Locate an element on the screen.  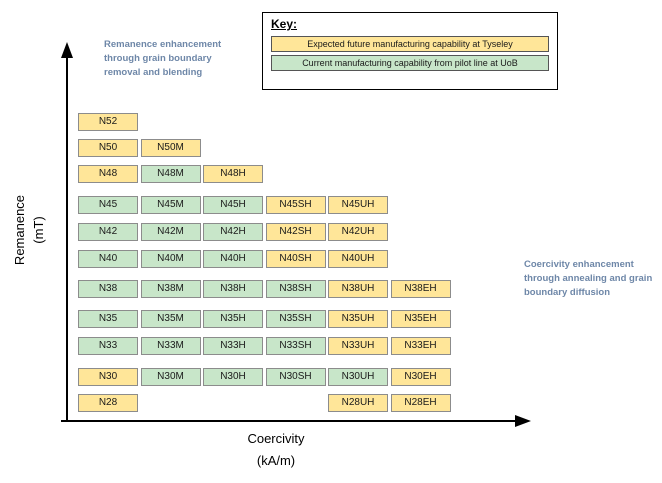
grade-cell-n35uh: N35UH is located at coordinates (358, 319).